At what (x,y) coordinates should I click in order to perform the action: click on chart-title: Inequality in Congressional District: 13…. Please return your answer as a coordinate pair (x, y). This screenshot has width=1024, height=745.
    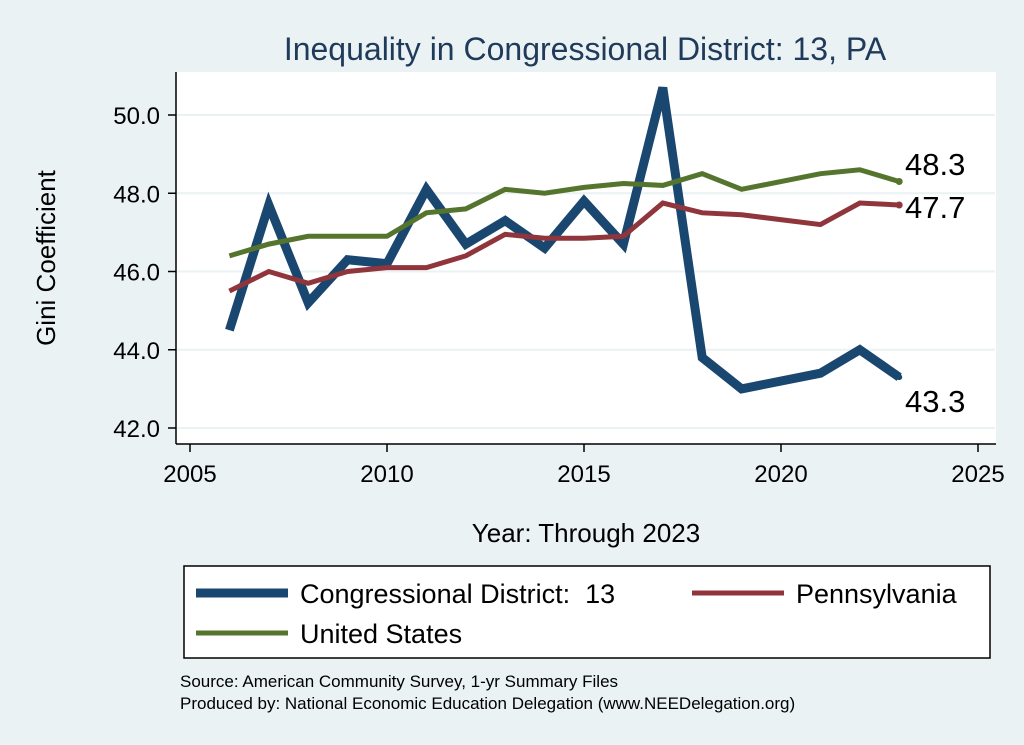
    Looking at the image, I should click on (585, 49).